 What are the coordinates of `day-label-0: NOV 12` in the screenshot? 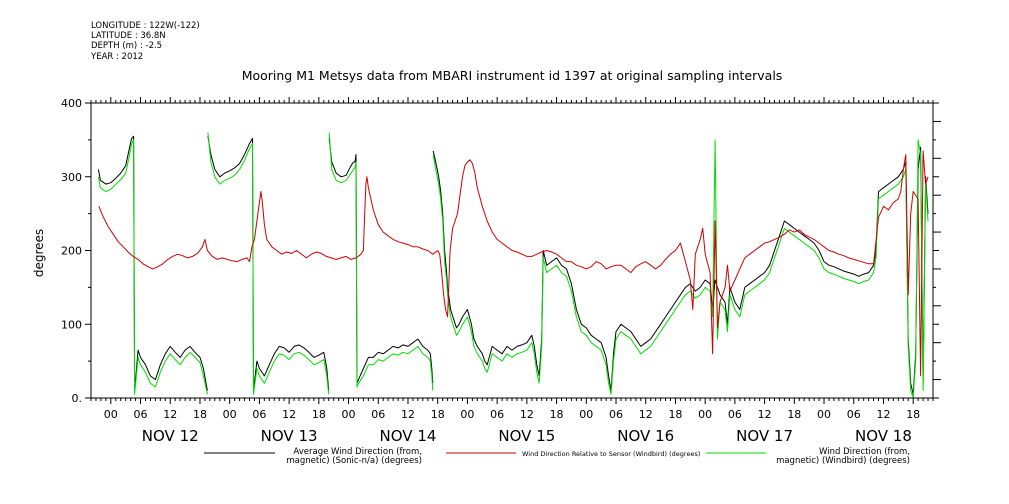 It's located at (170, 436).